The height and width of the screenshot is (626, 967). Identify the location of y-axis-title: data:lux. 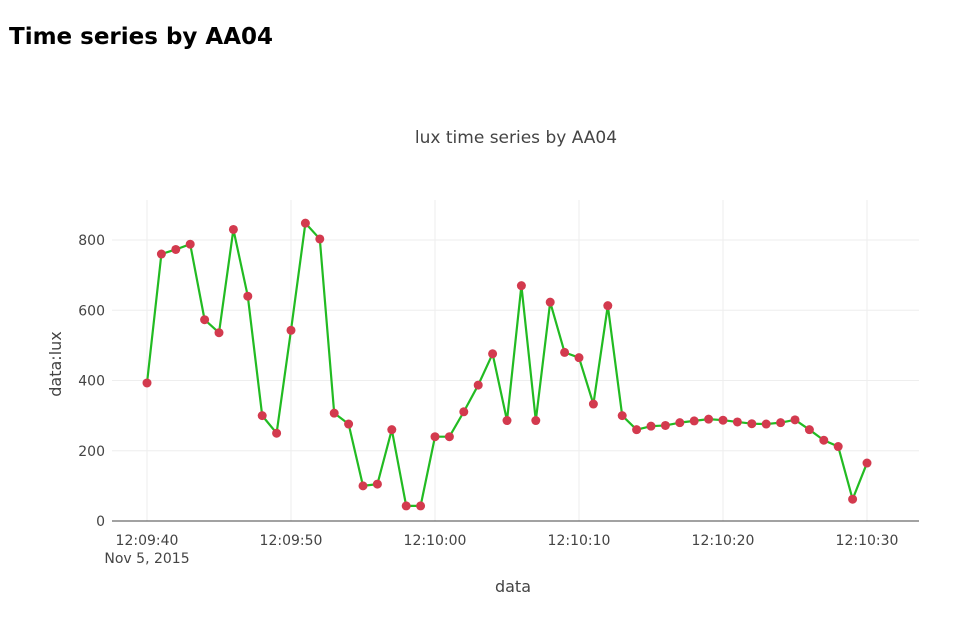
(55, 363).